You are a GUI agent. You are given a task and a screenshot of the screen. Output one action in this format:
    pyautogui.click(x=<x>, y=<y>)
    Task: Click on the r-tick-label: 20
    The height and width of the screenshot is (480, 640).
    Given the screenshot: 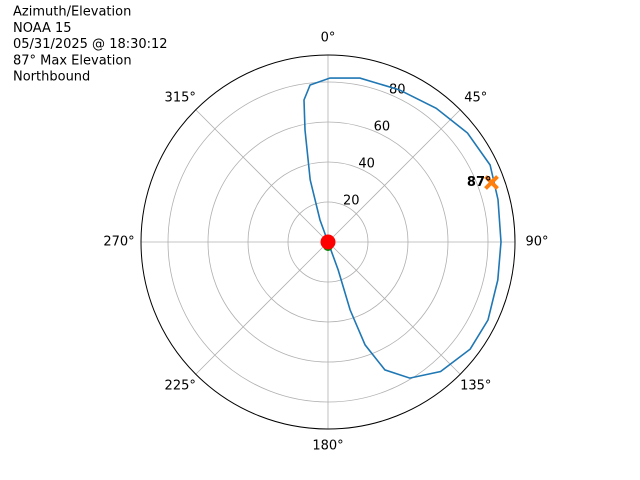 What is the action you would take?
    pyautogui.click(x=351, y=201)
    